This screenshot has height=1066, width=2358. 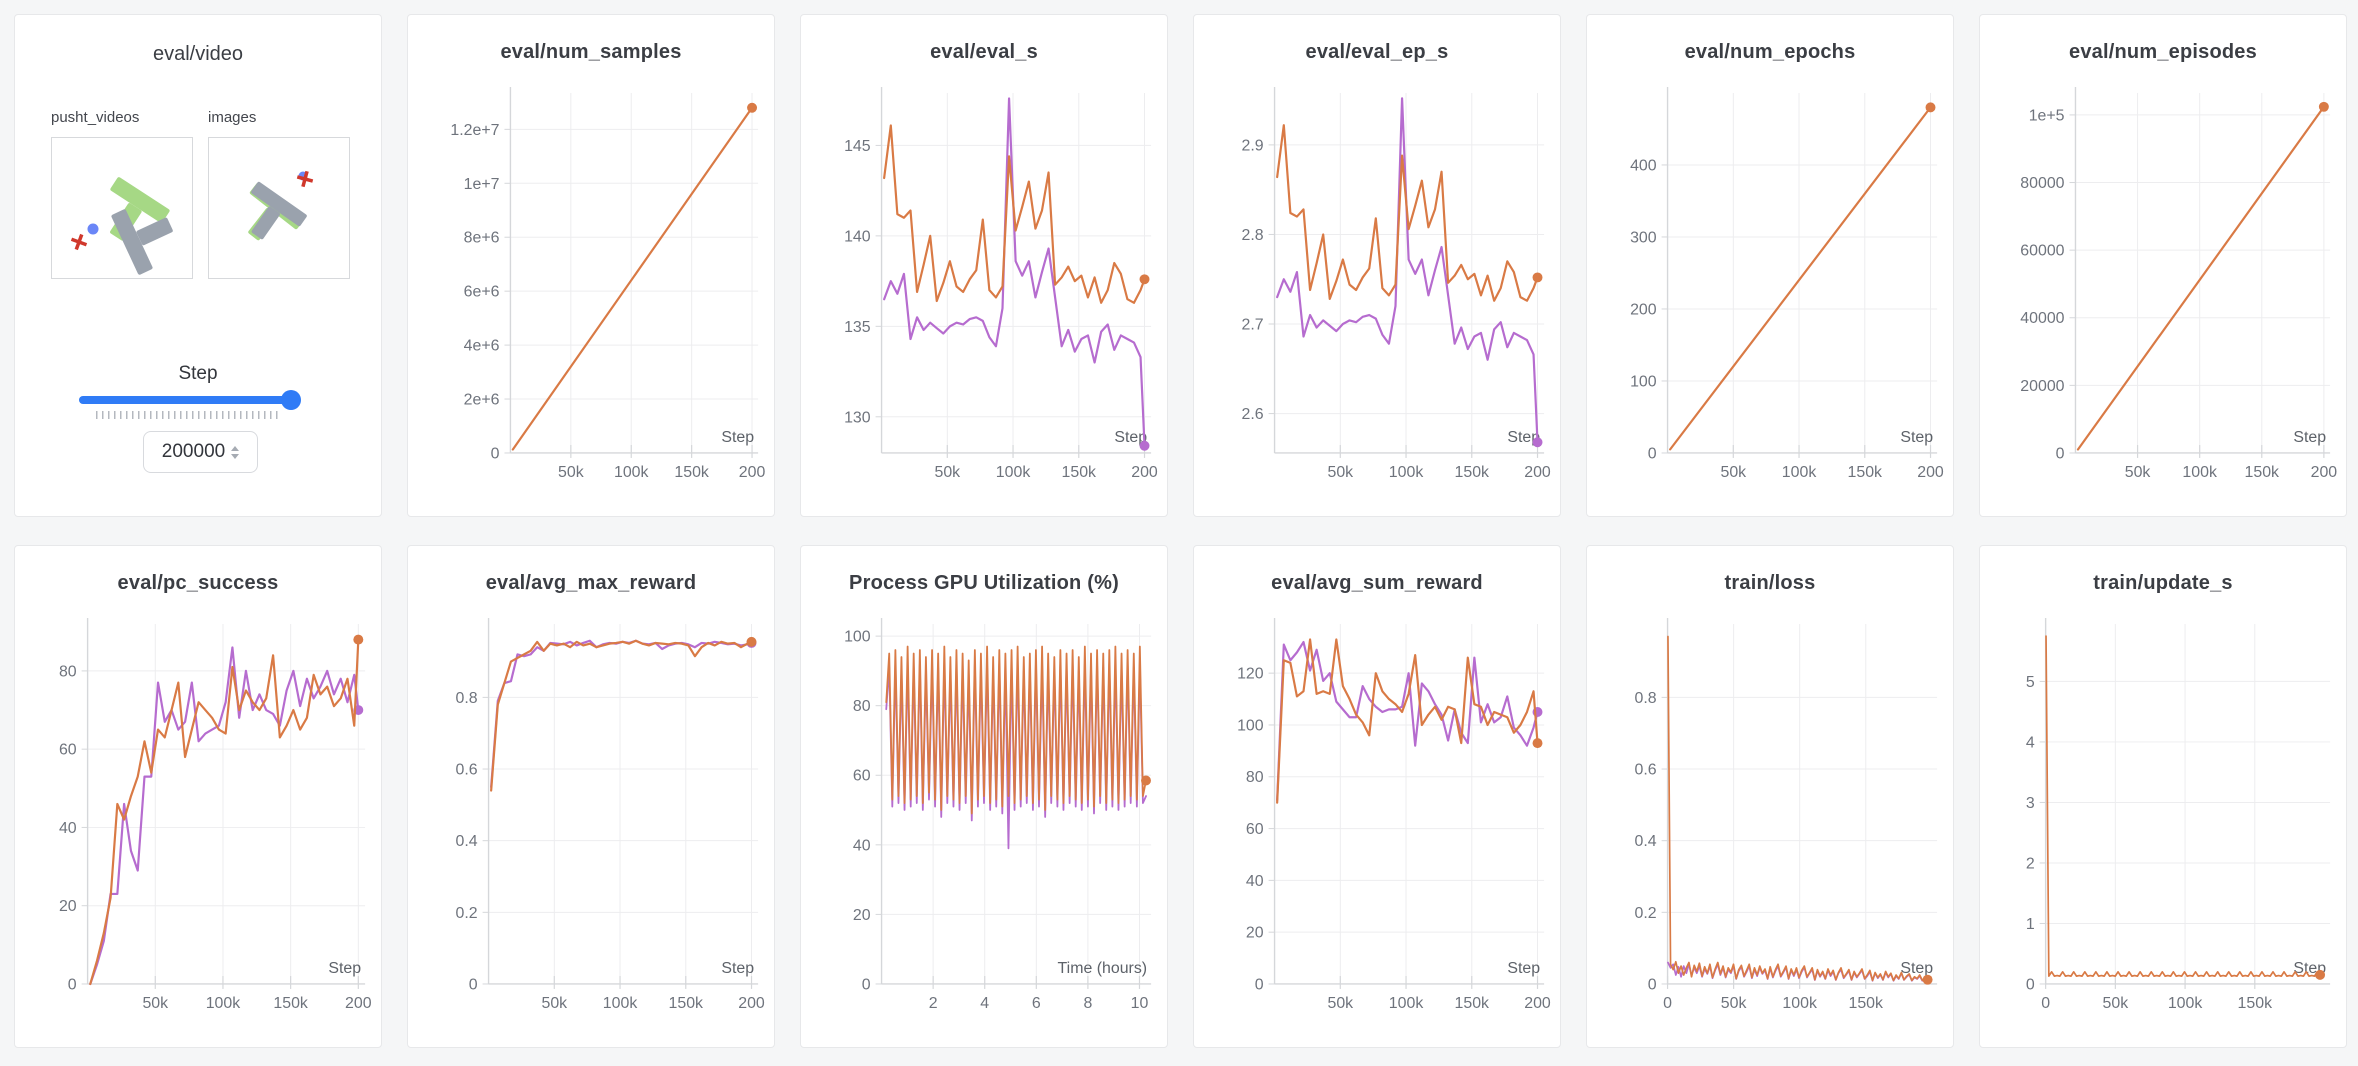 I want to click on chart-title: eval/avg_max_reward, so click(x=591, y=583).